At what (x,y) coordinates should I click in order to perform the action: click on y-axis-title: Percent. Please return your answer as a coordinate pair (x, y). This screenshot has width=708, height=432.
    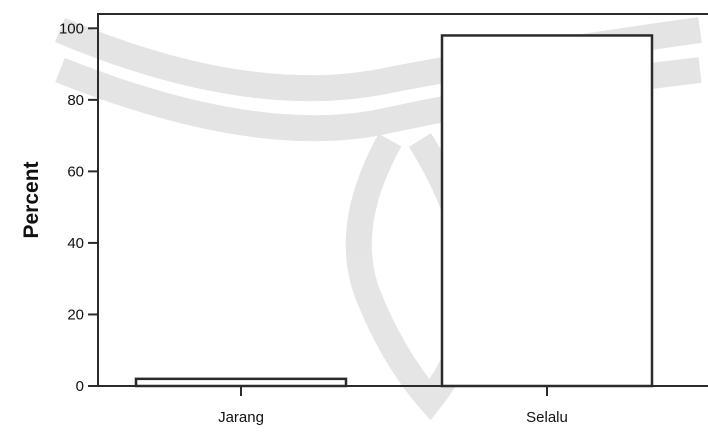
    Looking at the image, I should click on (31, 199).